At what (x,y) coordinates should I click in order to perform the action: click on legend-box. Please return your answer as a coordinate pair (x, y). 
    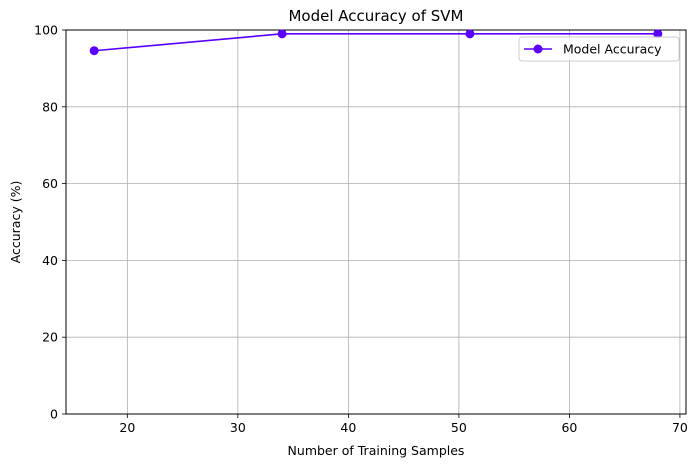
    Looking at the image, I should click on (599, 49).